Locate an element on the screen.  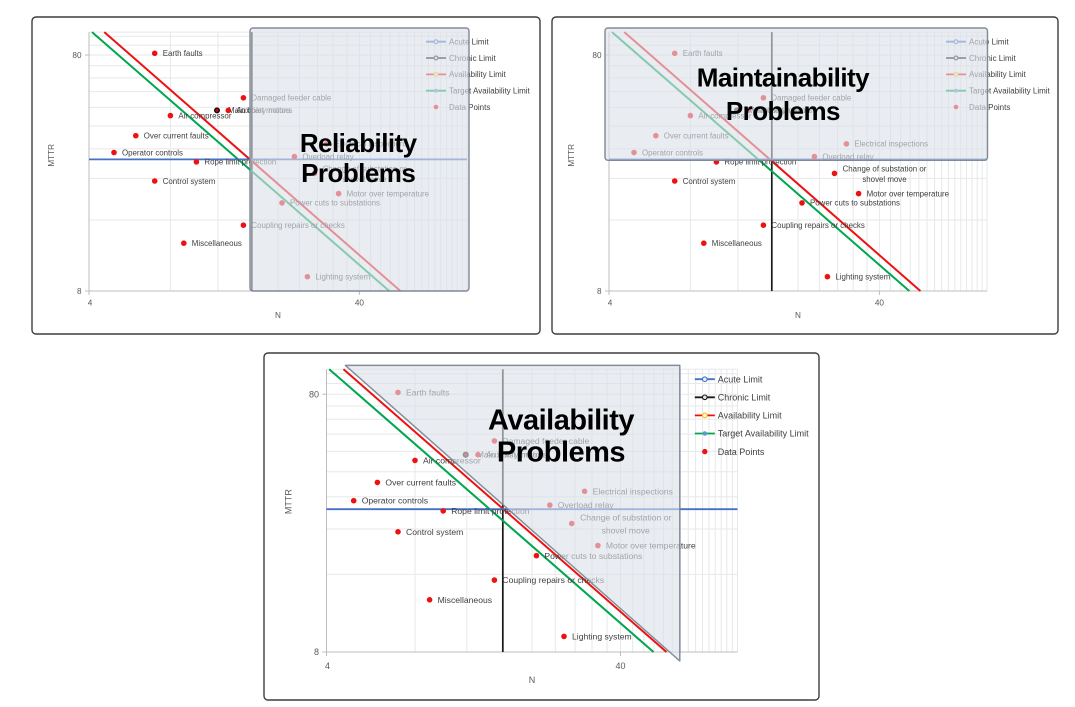
svg-text: shovel move is located at coordinates (884, 179).